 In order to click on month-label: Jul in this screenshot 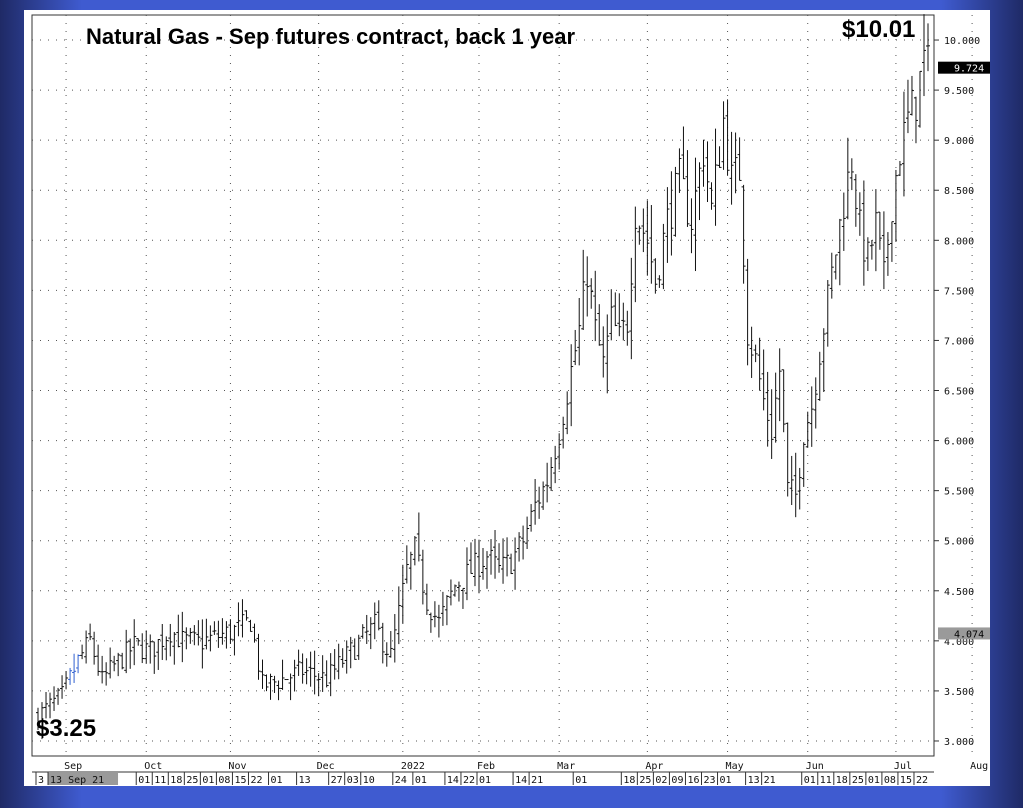, I will do `click(903, 766)`.